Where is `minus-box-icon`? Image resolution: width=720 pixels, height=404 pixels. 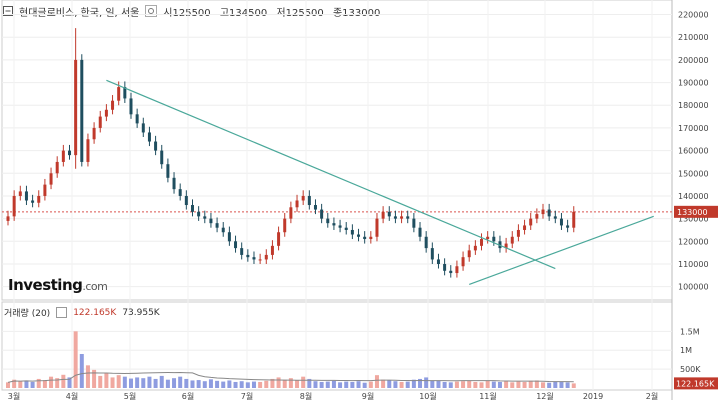 minus-box-icon is located at coordinates (8, 11).